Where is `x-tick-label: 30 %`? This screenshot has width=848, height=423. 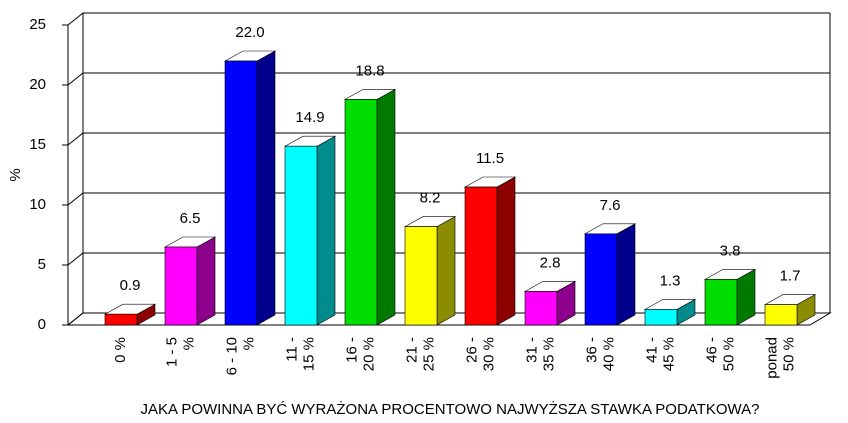
x-tick-label: 30 % is located at coordinates (488, 354).